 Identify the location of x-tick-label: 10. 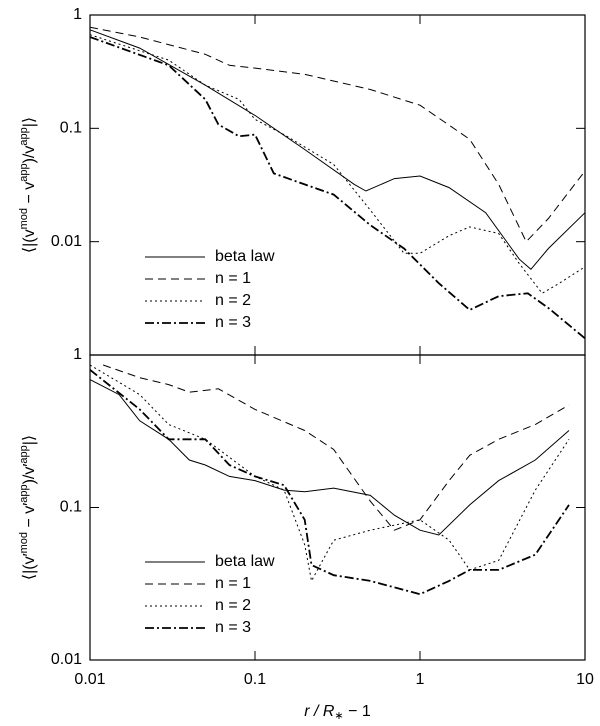
(585, 679).